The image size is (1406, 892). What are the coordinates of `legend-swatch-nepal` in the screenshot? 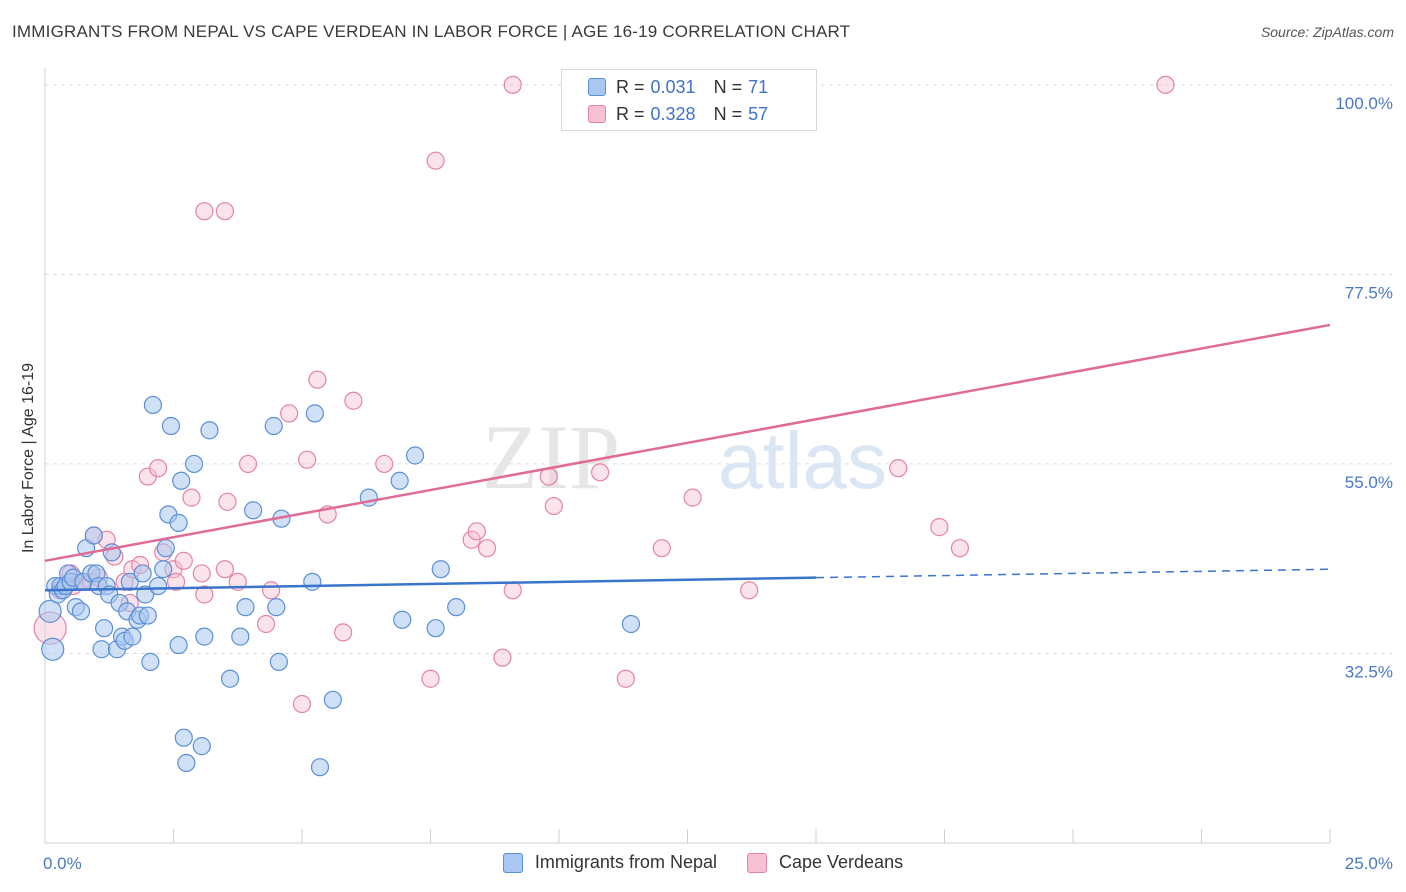 It's located at (597, 87).